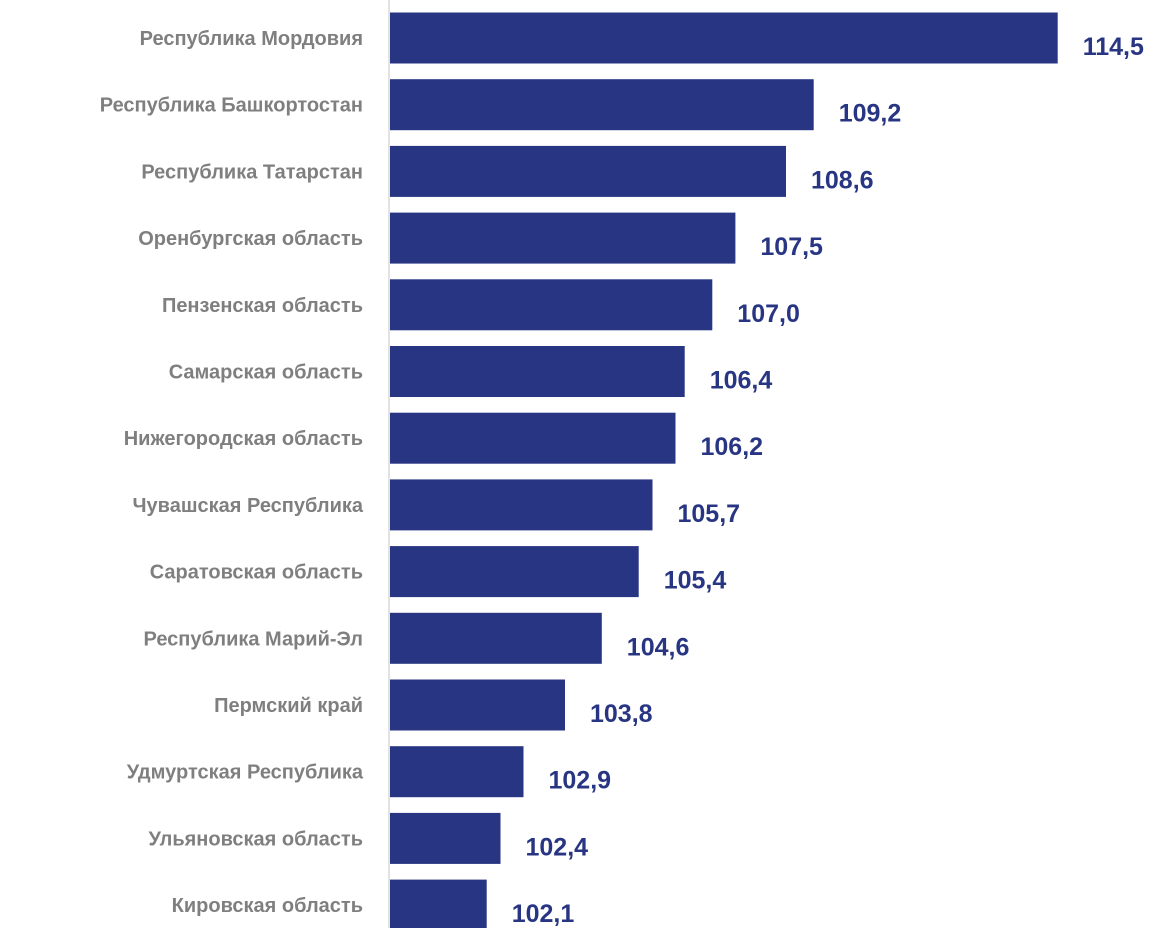  I want to click on value-label: 102,1, so click(543, 914).